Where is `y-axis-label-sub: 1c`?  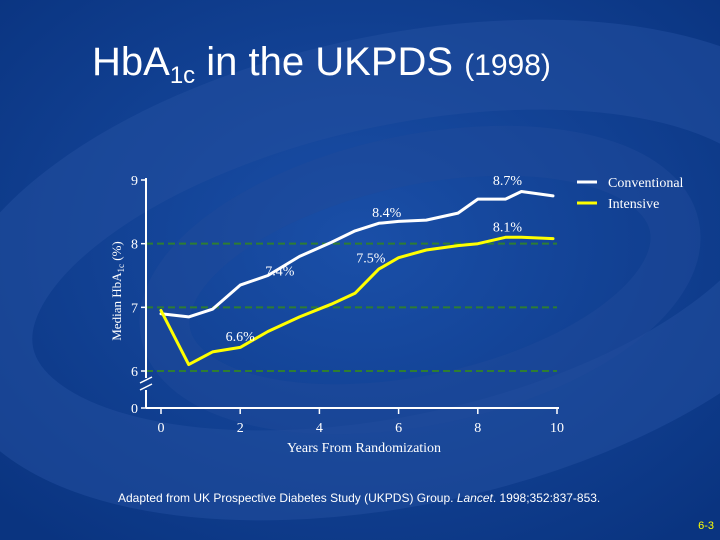 y-axis-label-sub: 1c is located at coordinates (121, 268).